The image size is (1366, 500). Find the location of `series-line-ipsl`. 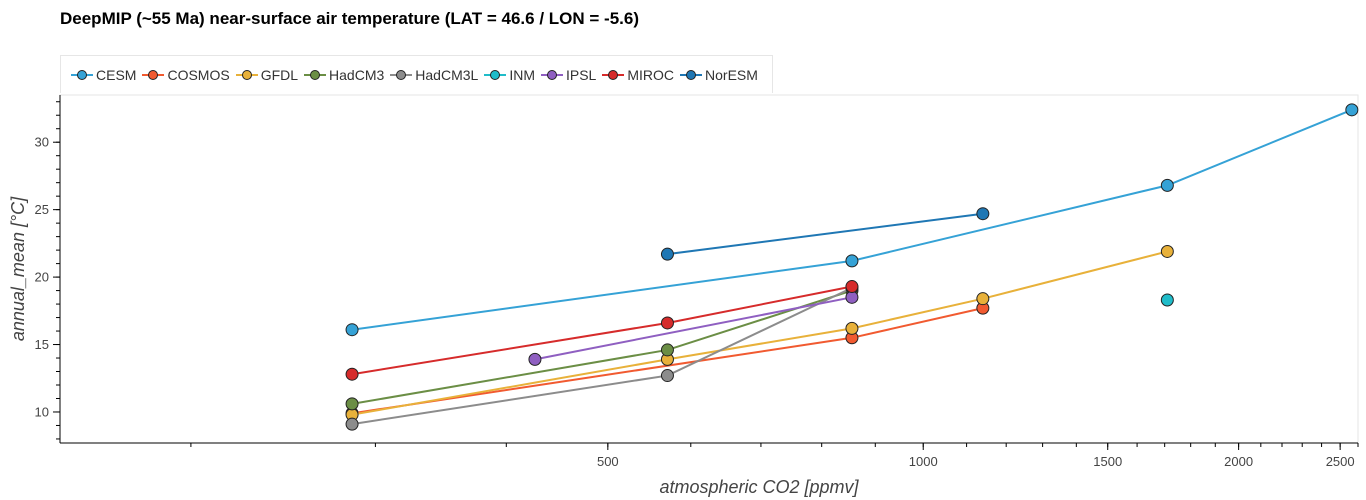

series-line-ipsl is located at coordinates (693, 328).